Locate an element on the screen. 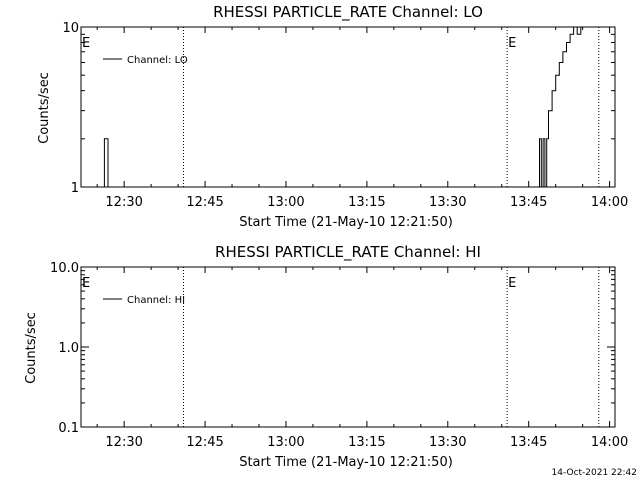  legend-label: Channel: LO is located at coordinates (157, 60).